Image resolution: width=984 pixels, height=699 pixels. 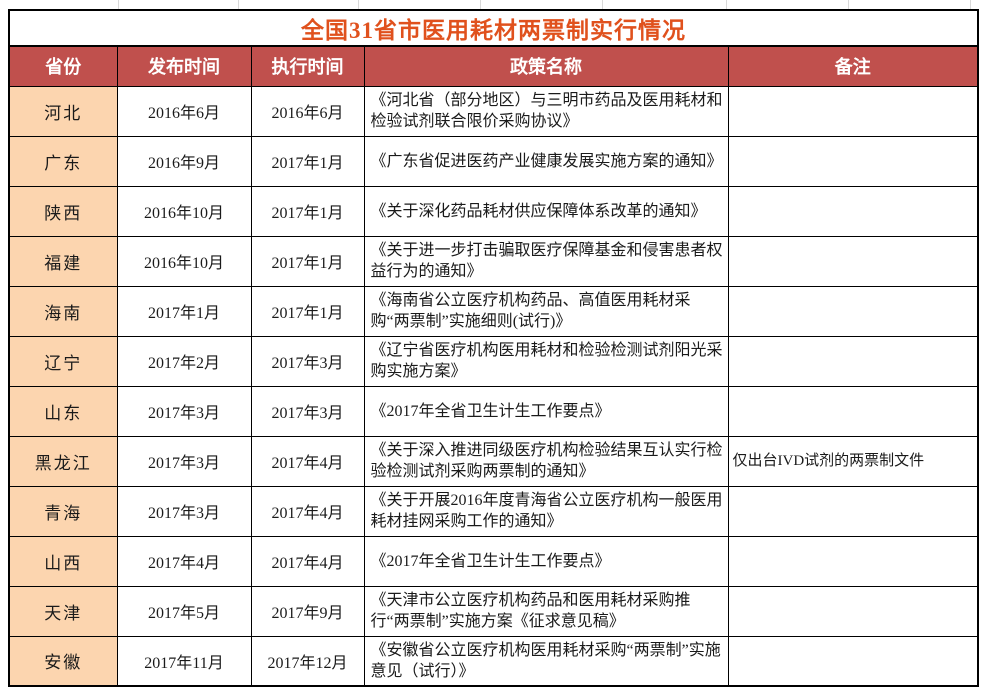 What do you see at coordinates (546, 311) in the screenshot?
I see `policy-name-cell: 《海南省公立医疗机构药品、高值医用耗材采购“两票制”实施细则(试行)》` at bounding box center [546, 311].